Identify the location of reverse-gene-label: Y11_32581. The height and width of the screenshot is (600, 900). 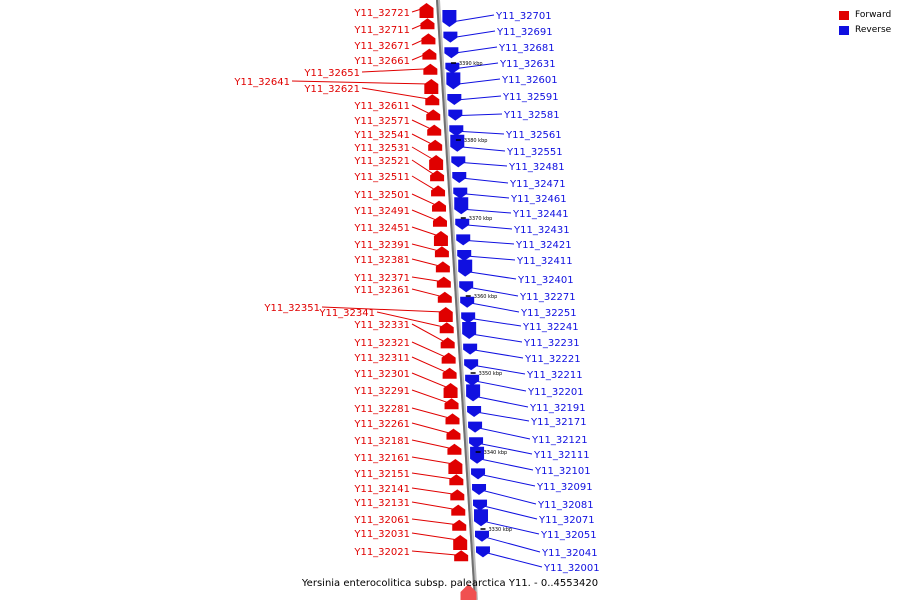
(531, 115).